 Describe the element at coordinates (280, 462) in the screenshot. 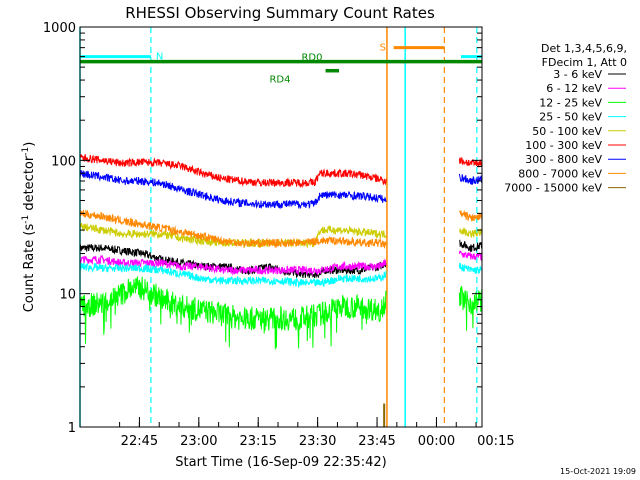

I see `x-axis-label: Start Time (16-Sep-09 22:35:42)` at that location.